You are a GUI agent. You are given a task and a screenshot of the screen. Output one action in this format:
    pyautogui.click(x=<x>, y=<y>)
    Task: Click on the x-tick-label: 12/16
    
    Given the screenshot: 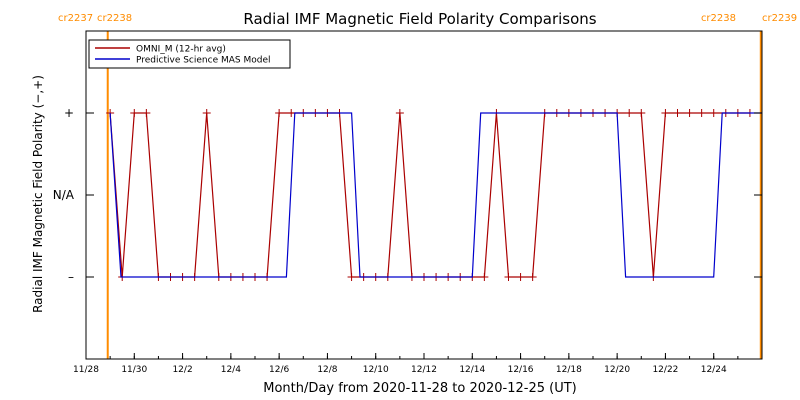 What is the action you would take?
    pyautogui.click(x=521, y=370)
    